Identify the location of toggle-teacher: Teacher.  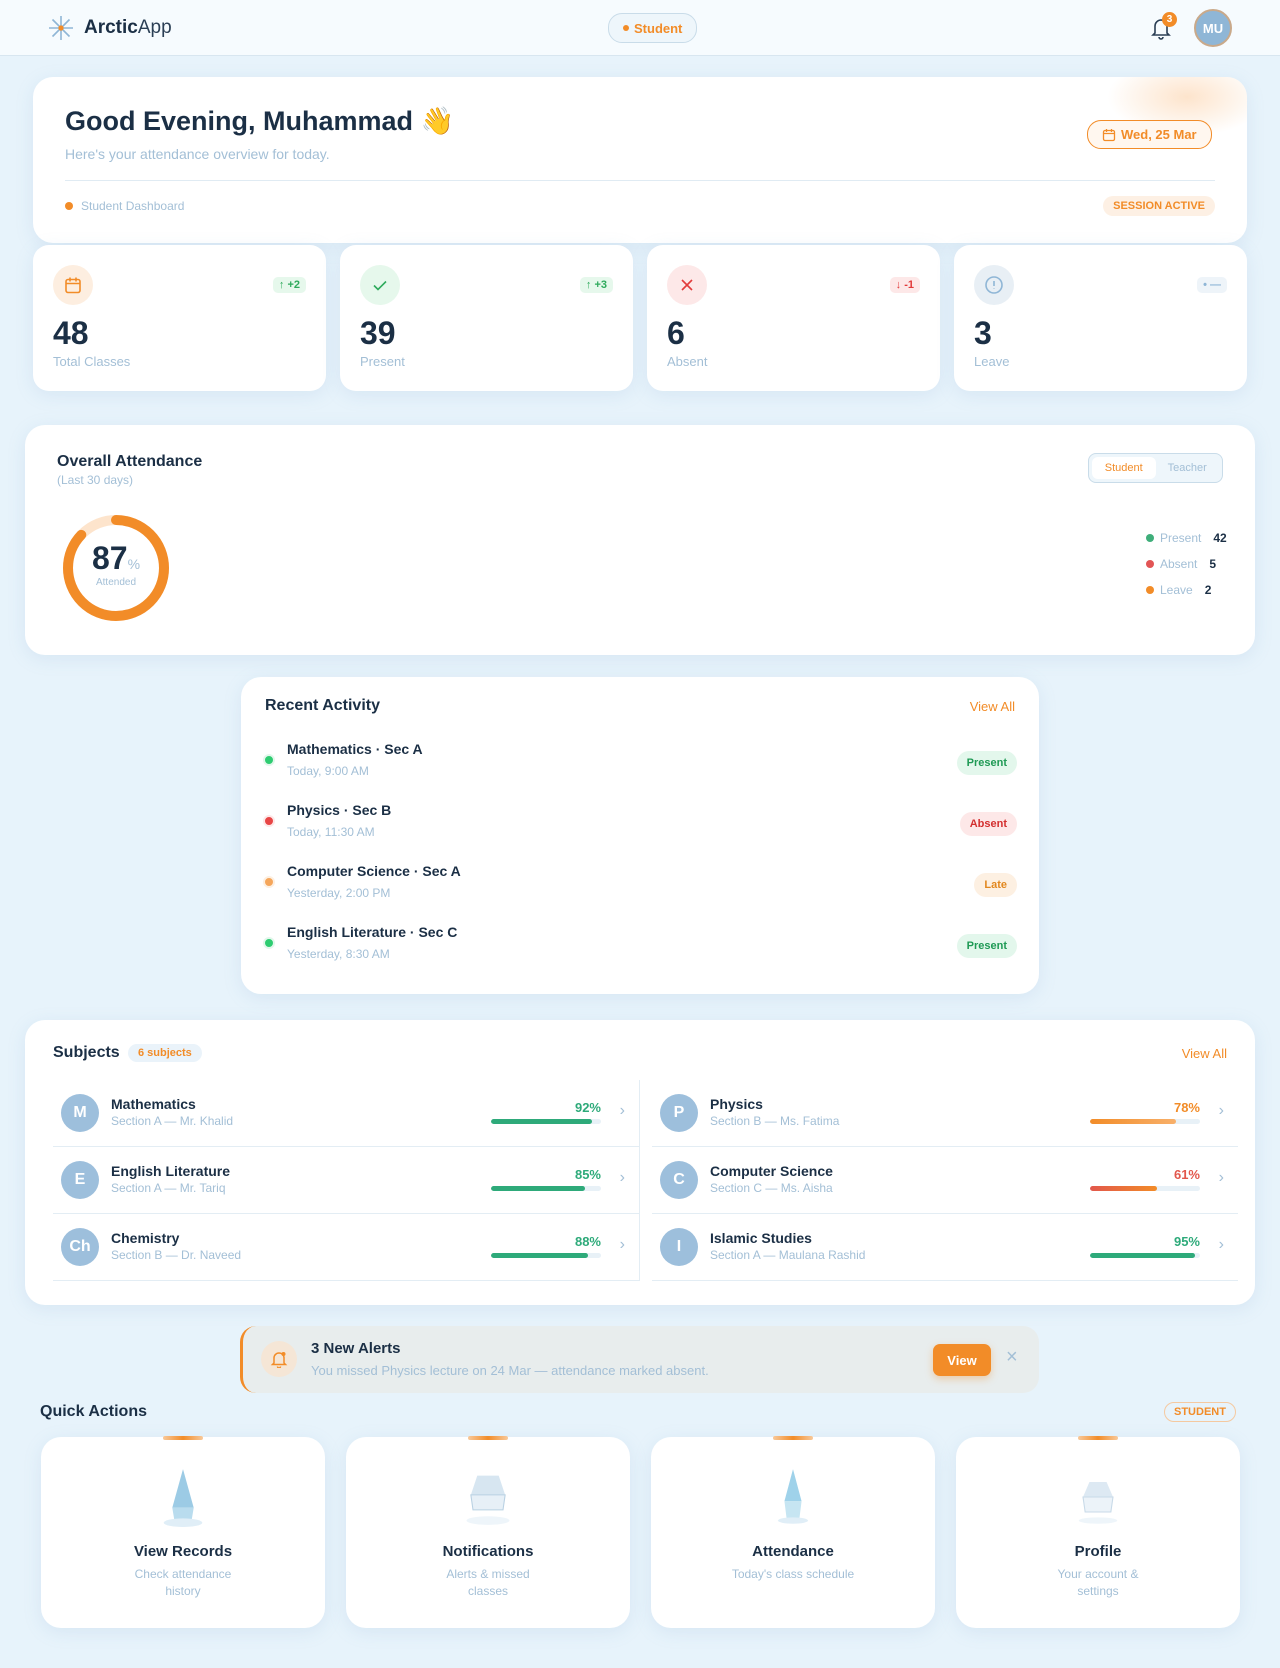
(1187, 468).